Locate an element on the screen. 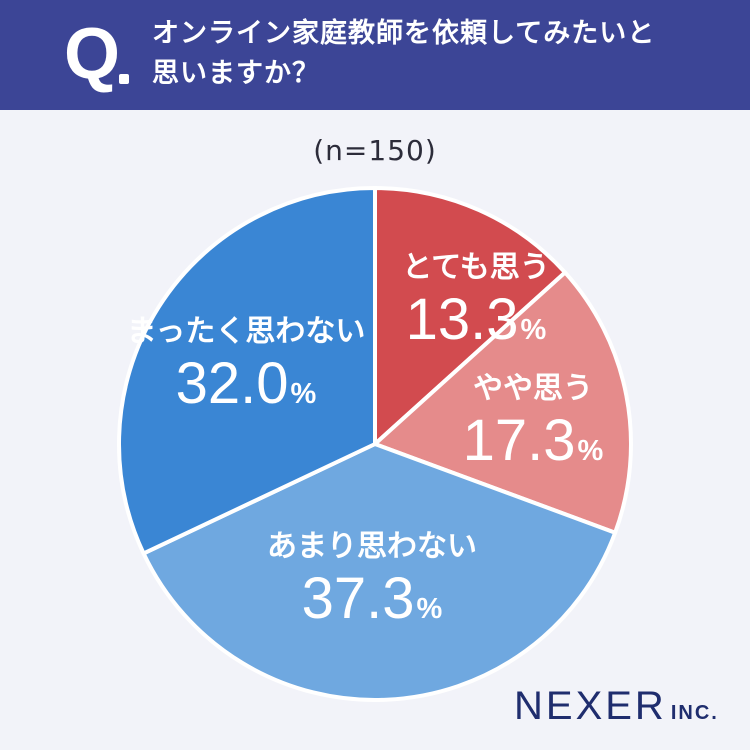 This screenshot has width=750, height=750. slice-value-1: 13.3% is located at coordinates (476, 319).